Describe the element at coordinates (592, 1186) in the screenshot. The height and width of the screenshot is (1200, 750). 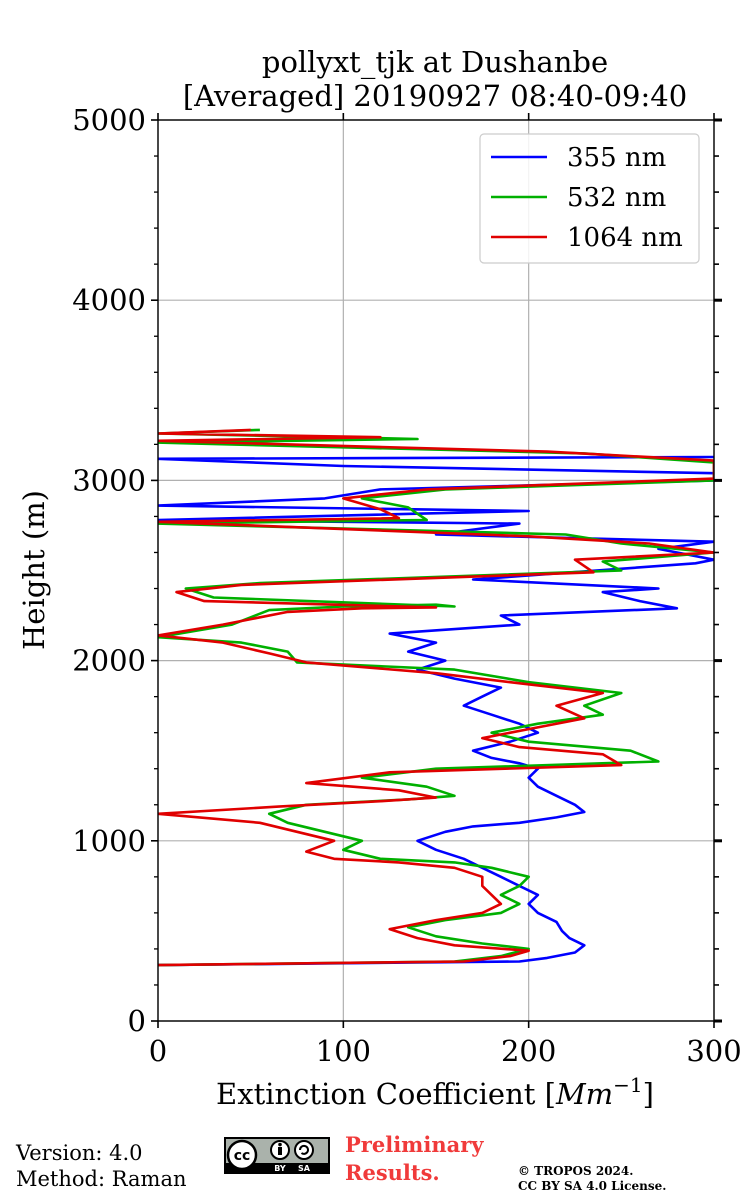
I see `copyright-line2: CC BY SA 4.0 License.` at that location.